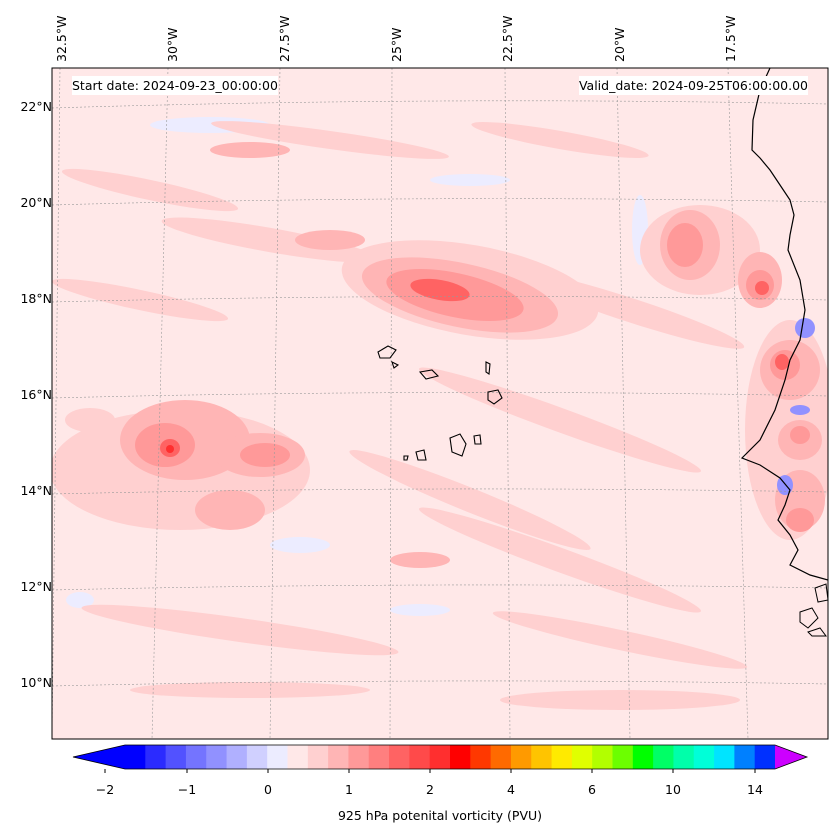 This screenshot has width=837, height=836. What do you see at coordinates (268, 789) in the screenshot?
I see `colorbar-tick-label: 0` at bounding box center [268, 789].